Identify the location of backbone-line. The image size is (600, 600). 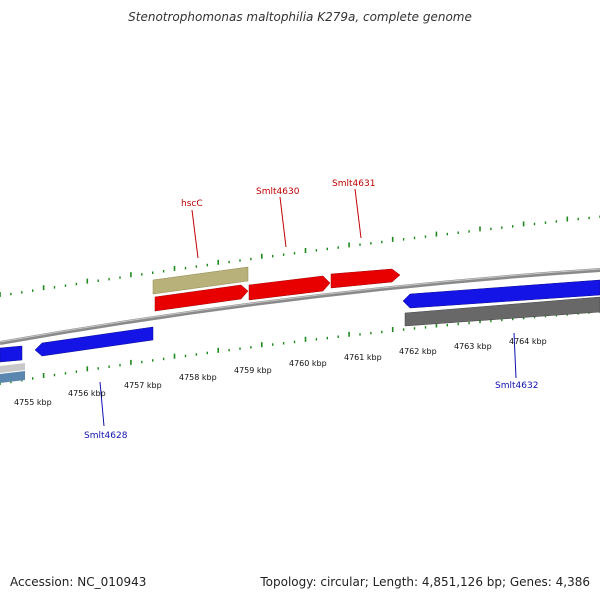
(300, 306).